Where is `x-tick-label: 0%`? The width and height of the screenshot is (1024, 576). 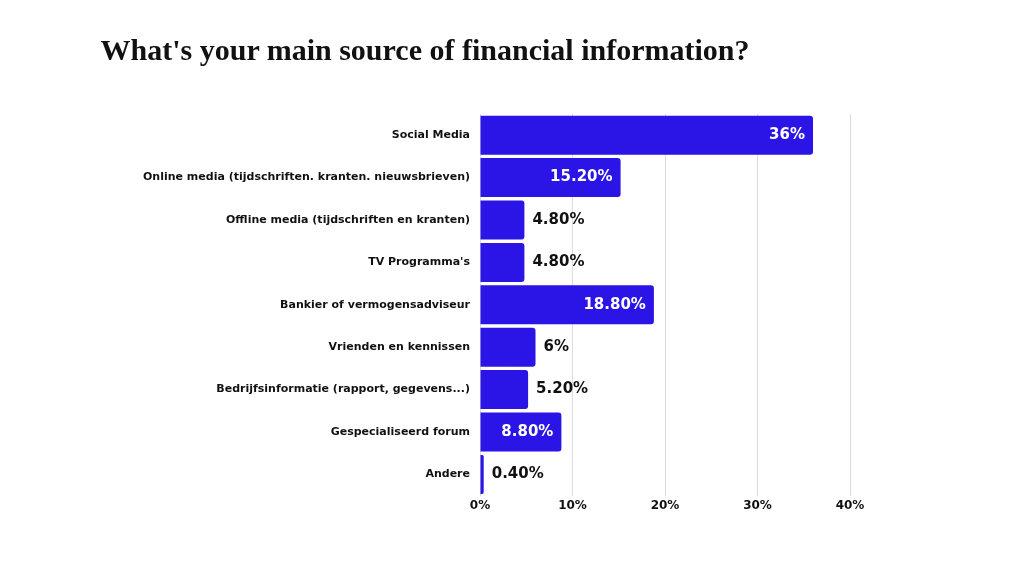 x-tick-label: 0% is located at coordinates (480, 504).